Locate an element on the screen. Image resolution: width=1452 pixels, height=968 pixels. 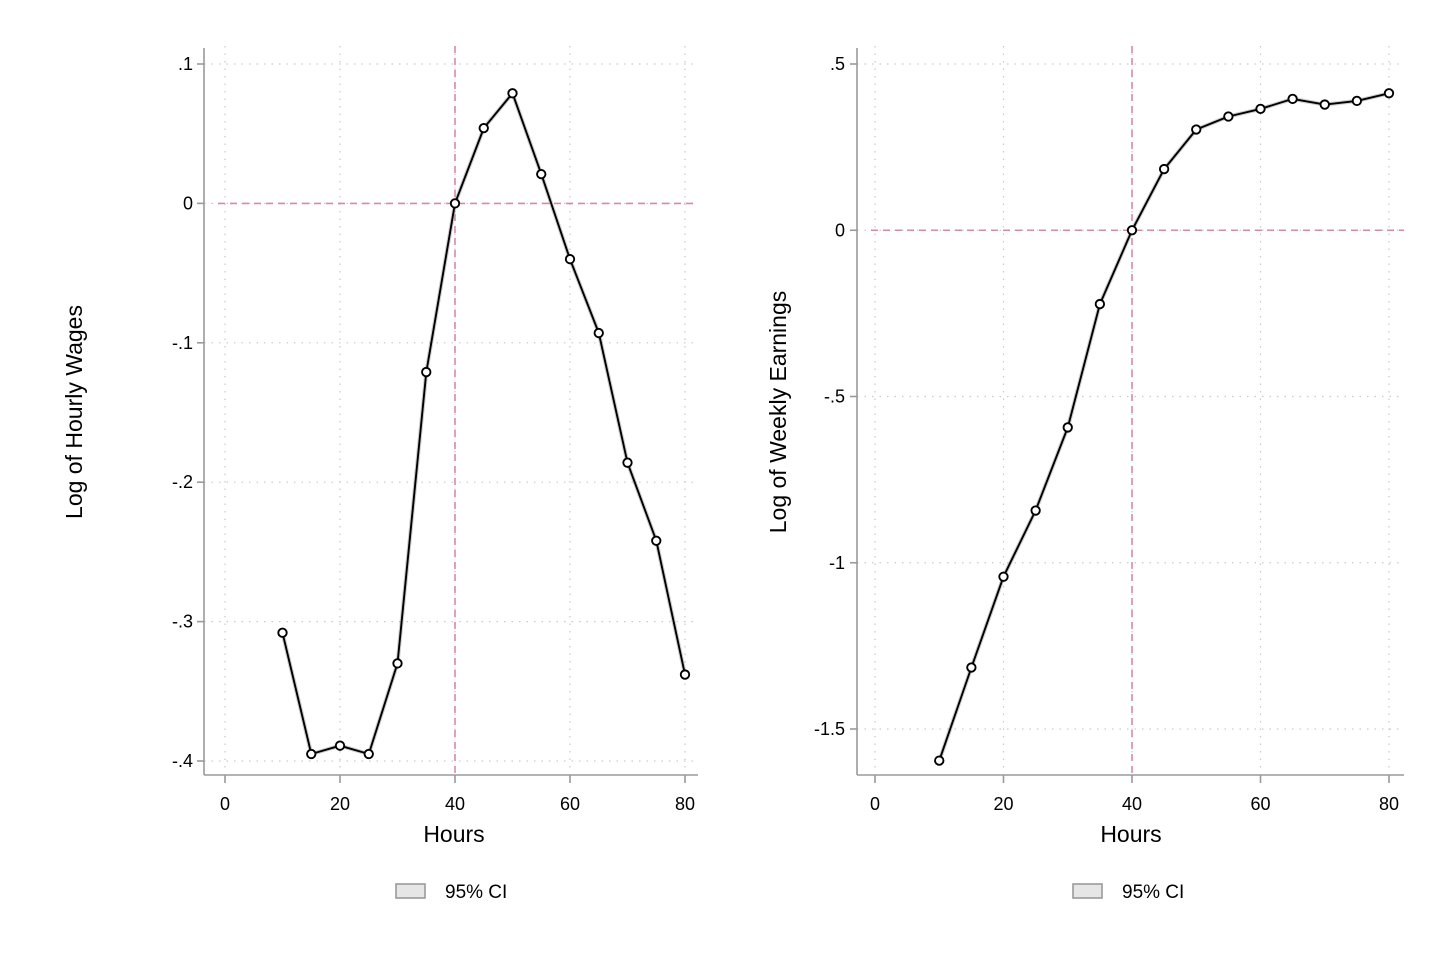
weekly-earnings-x-axis-title: Hours is located at coordinates (1130, 834).